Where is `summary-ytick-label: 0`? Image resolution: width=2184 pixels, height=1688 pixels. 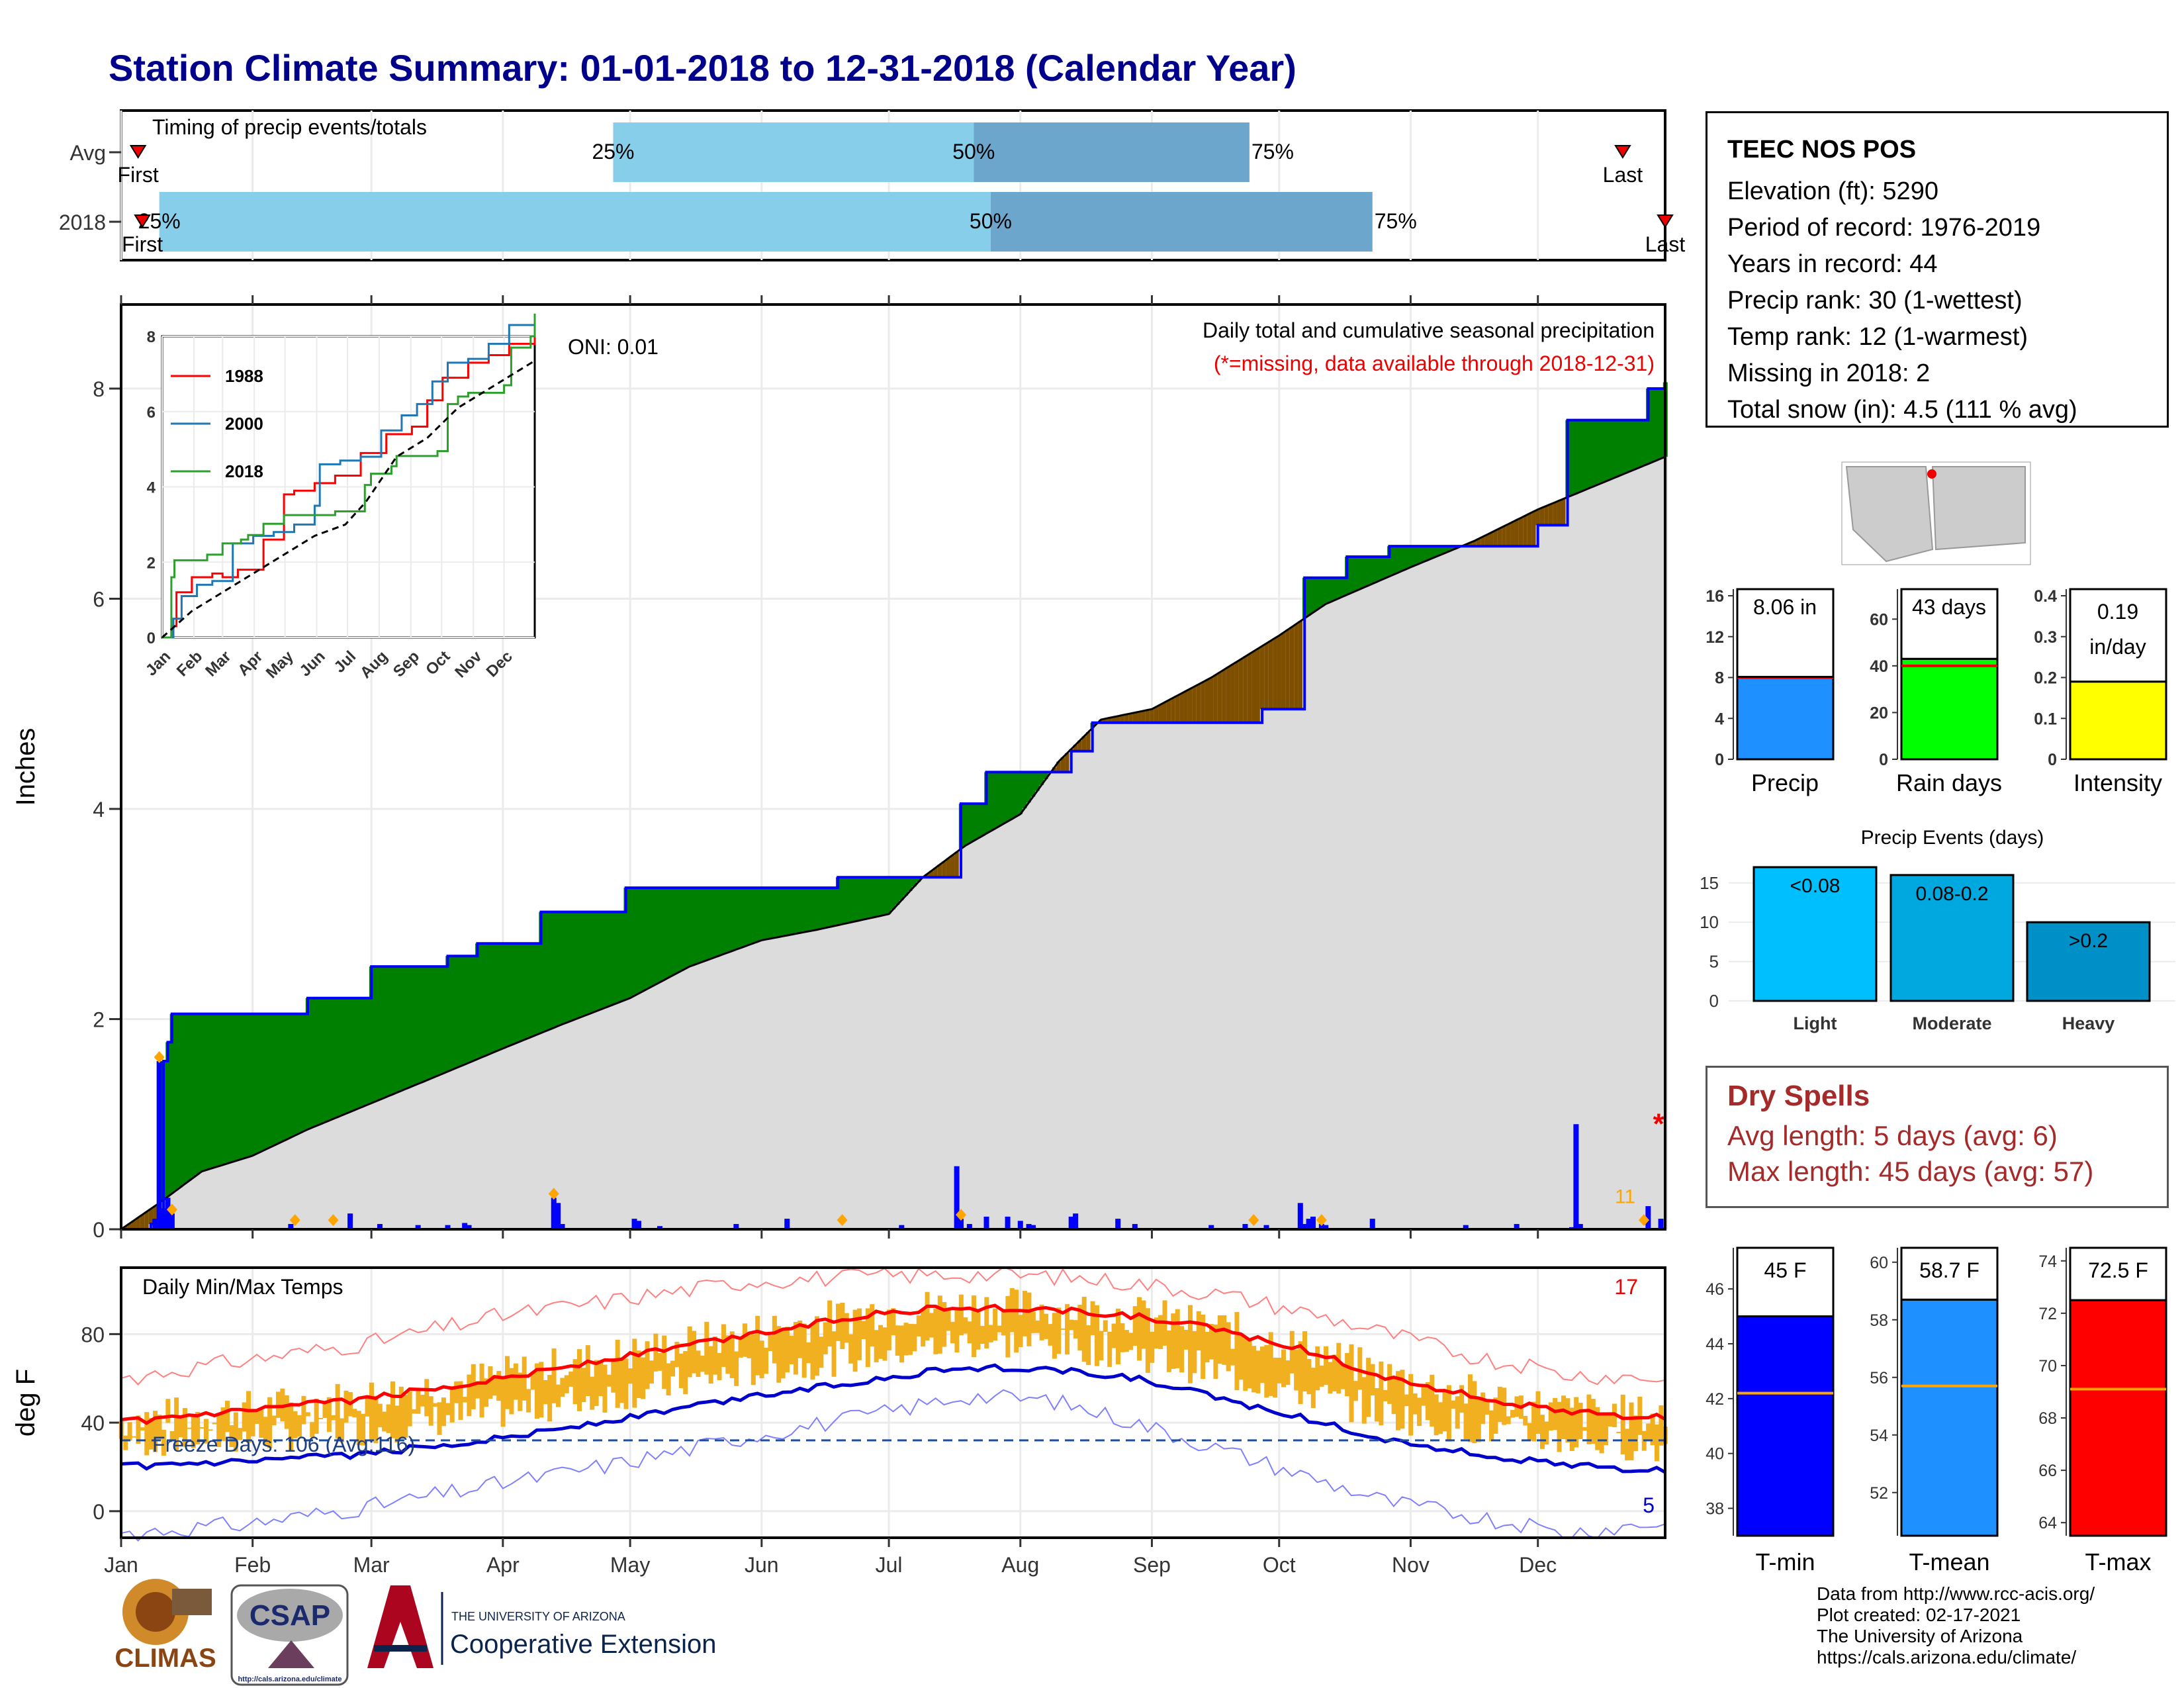
summary-ytick-label: 0 is located at coordinates (1720, 760).